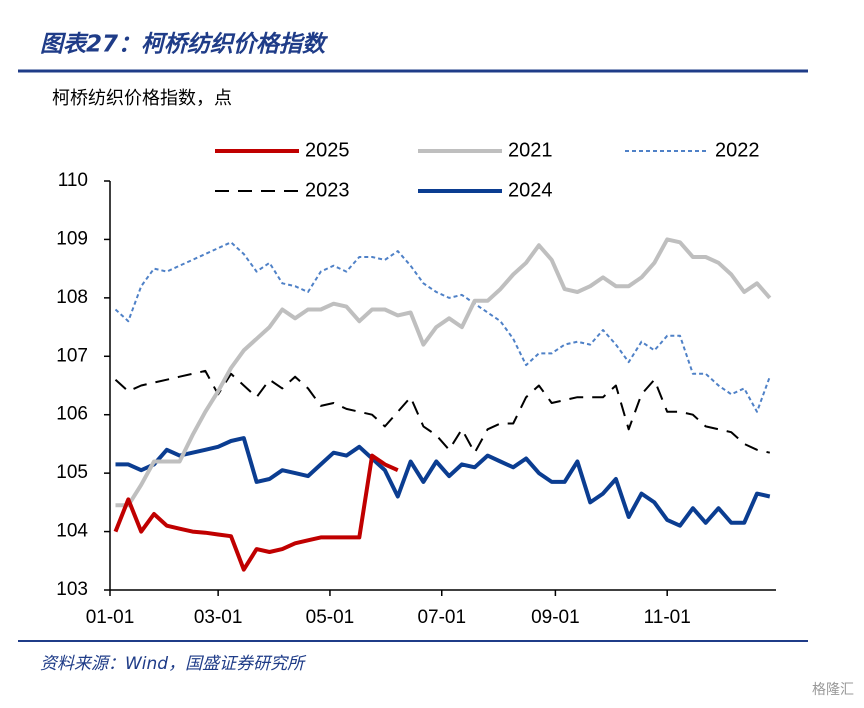  What do you see at coordinates (530, 150) in the screenshot?
I see `legend-label: 2021` at bounding box center [530, 150].